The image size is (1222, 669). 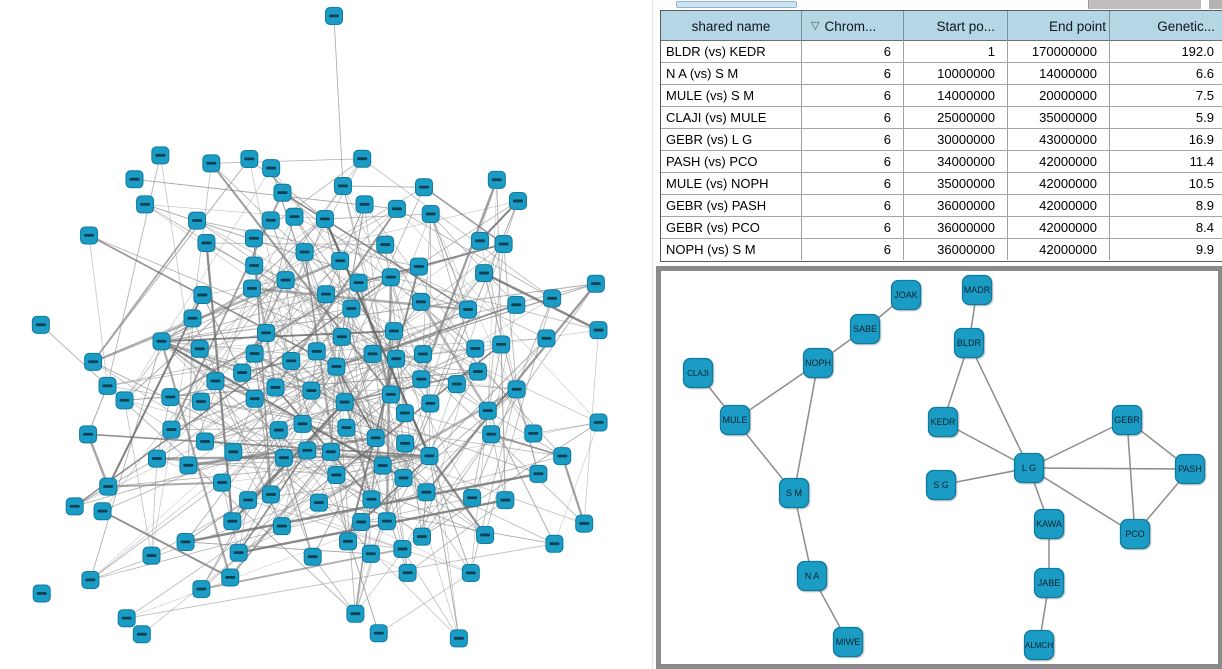 I want to click on table-row: GEBR (vs) PASH 6 36000000 42000000 8.9, so click(x=941, y=206).